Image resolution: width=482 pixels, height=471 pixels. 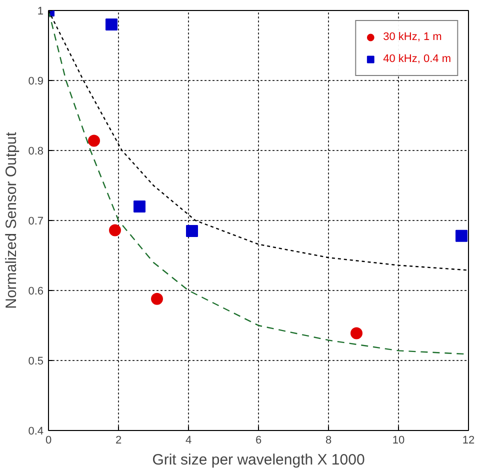 What do you see at coordinates (118, 440) in the screenshot?
I see `x-tick-label: 2` at bounding box center [118, 440].